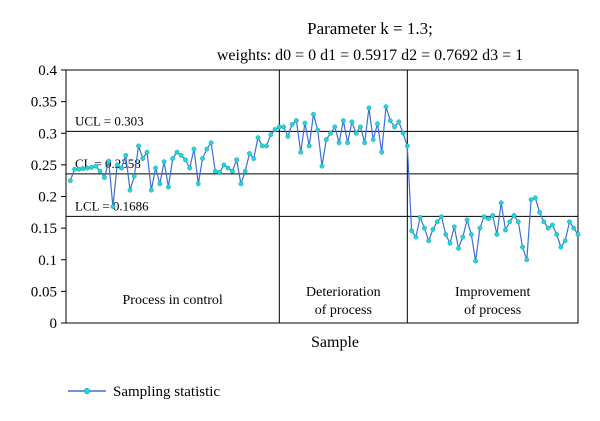 The height and width of the screenshot is (421, 600). What do you see at coordinates (47, 71) in the screenshot?
I see `y-tick-label: 0.4` at bounding box center [47, 71].